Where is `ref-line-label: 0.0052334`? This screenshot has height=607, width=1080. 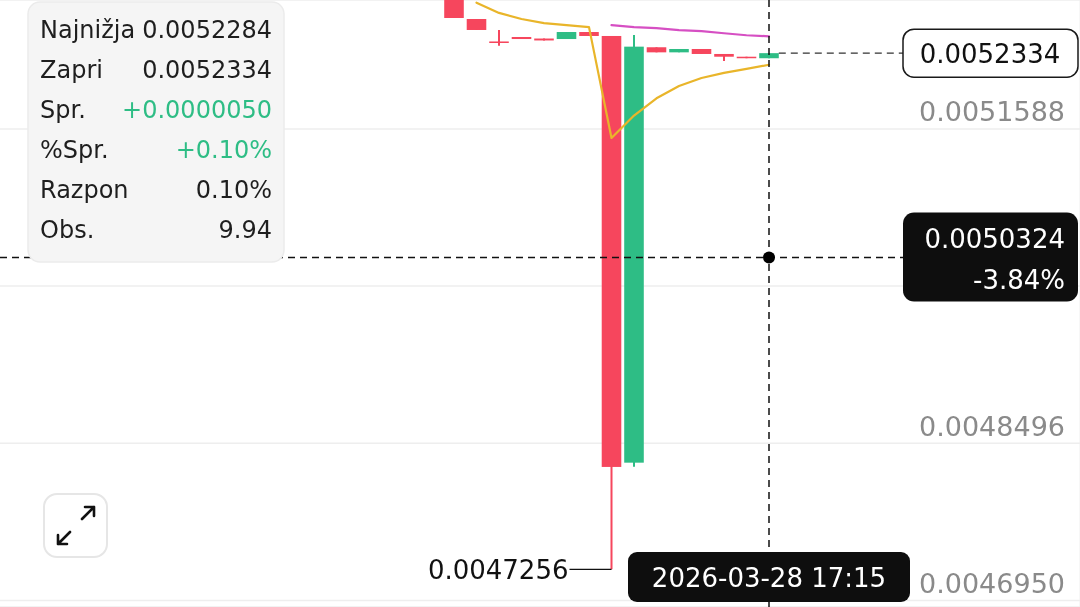
ref-line-label: 0.0052334 is located at coordinates (990, 54).